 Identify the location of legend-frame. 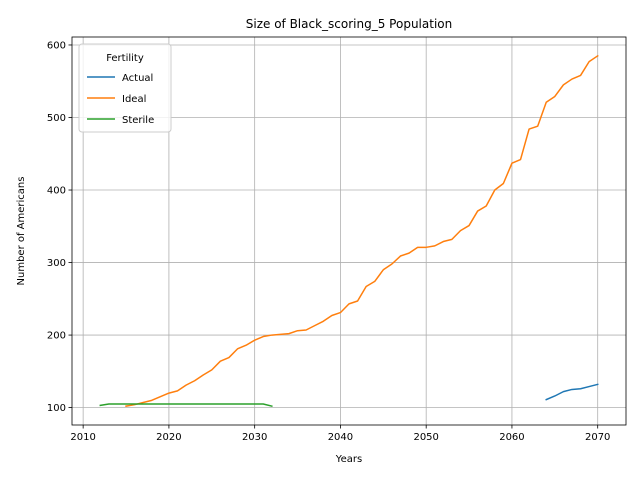
(125, 88).